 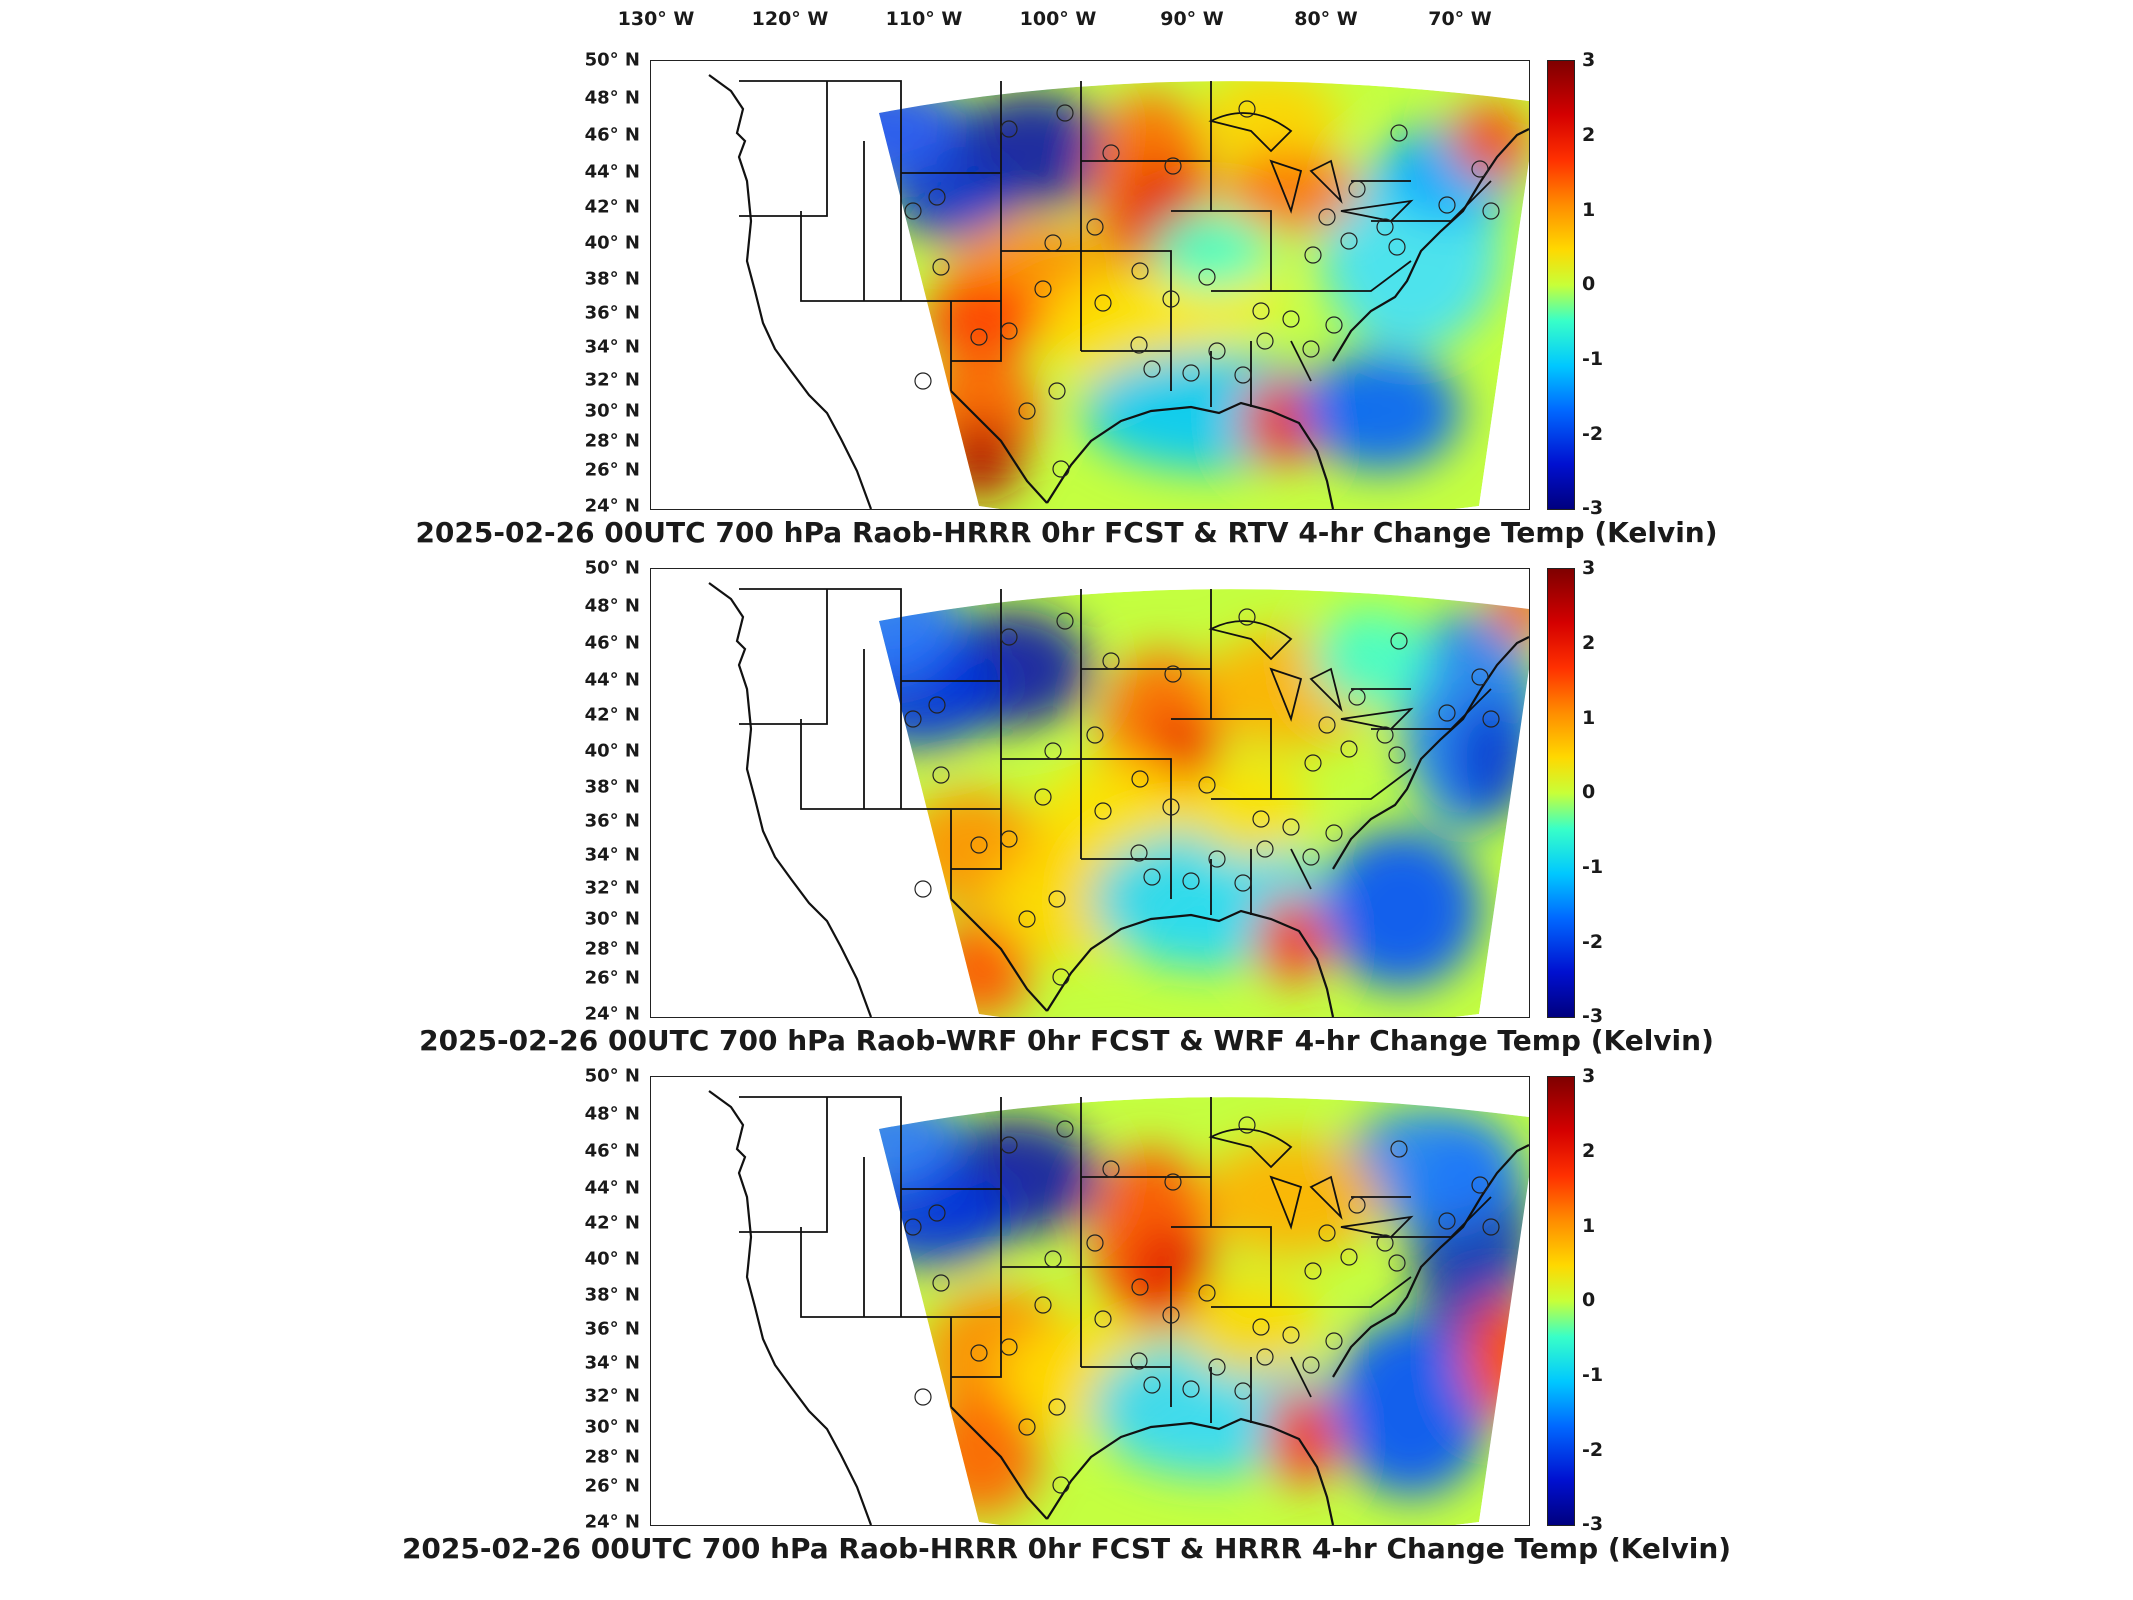 I want to click on longitude-label: 130° W, so click(x=656, y=19).